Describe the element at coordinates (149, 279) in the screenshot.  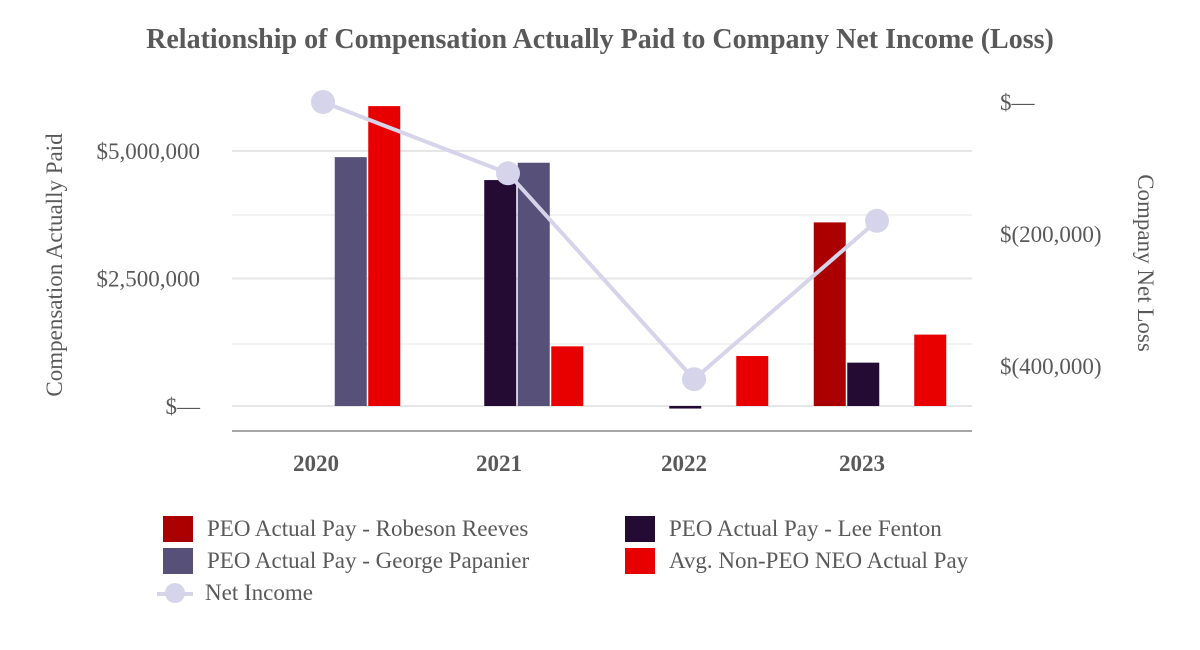
I see `y-tick-label-1: $2,500,000` at that location.